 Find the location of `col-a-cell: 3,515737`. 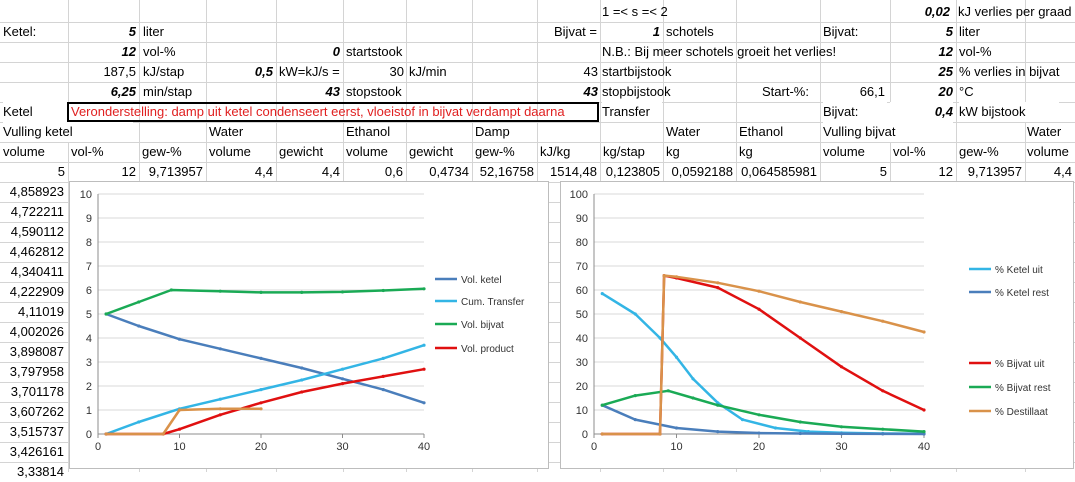

col-a-cell: 3,515737 is located at coordinates (36, 431).